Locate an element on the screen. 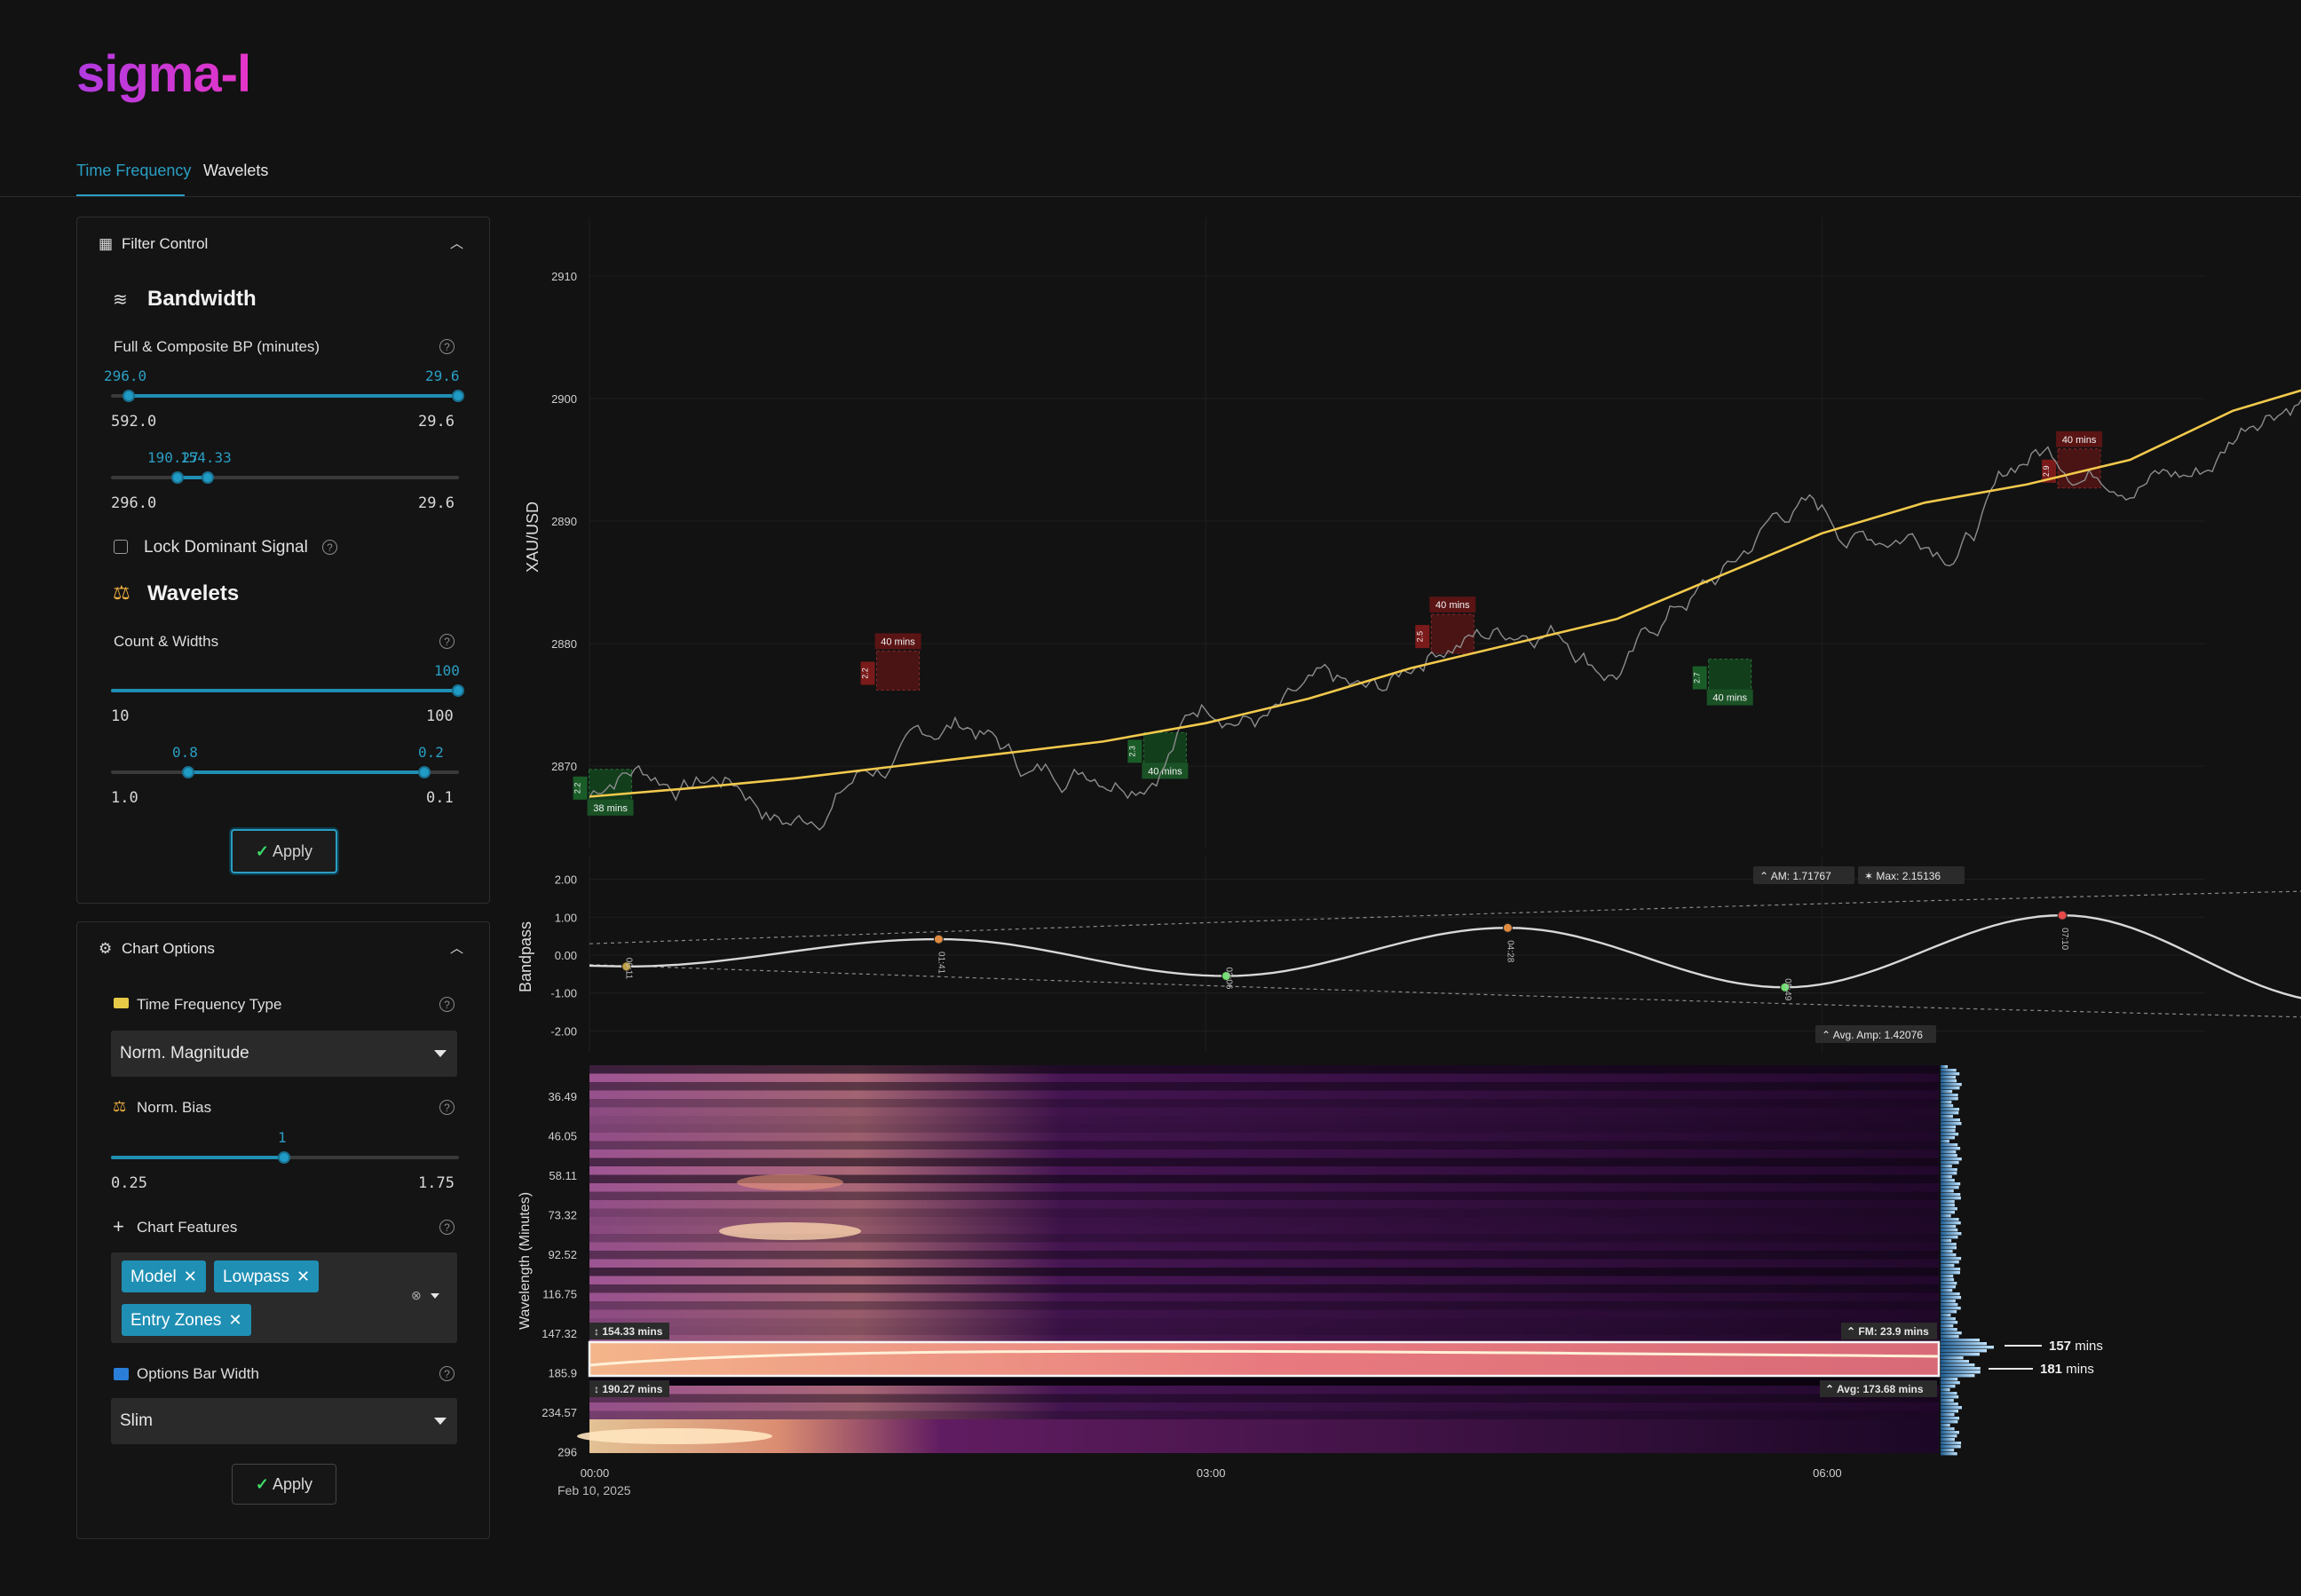 The image size is (2301, 1596). y-tick-label: 2880 is located at coordinates (564, 644).